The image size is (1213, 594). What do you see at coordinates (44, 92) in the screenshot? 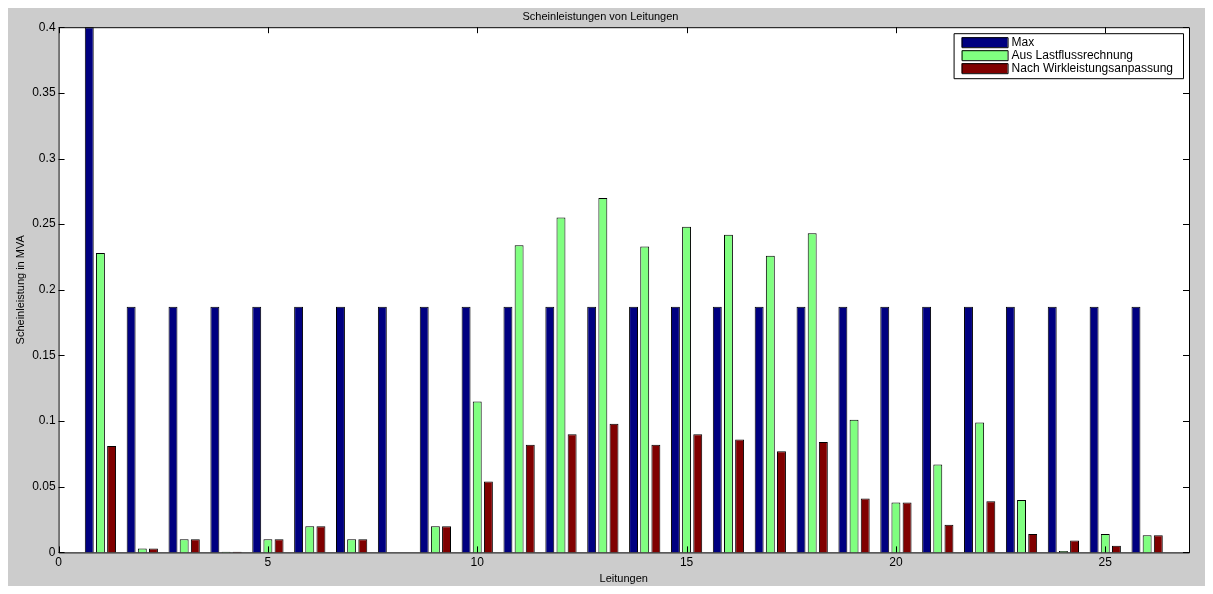
I see `y-tick-label: 0.35` at bounding box center [44, 92].